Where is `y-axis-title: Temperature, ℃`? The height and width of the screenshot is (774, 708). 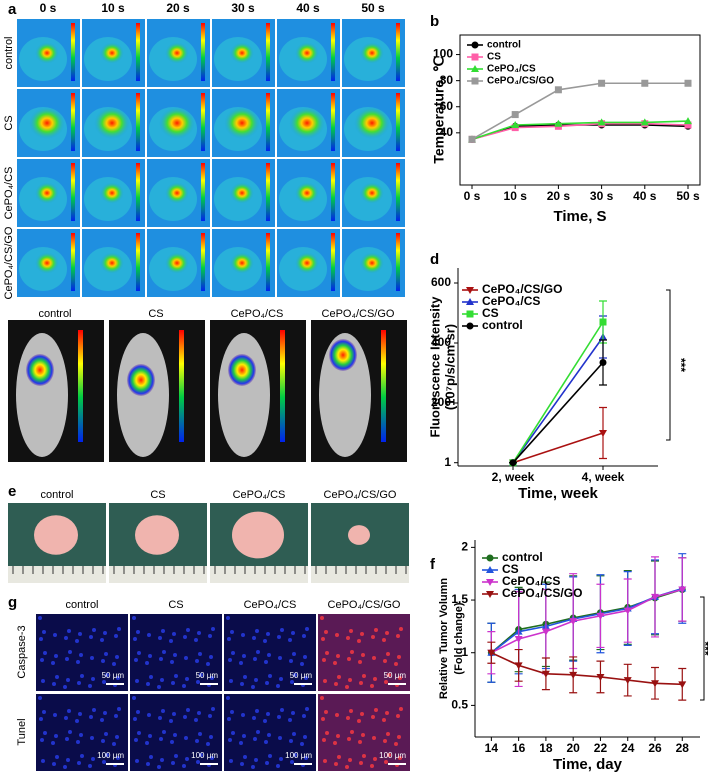 y-axis-title: Temperature, ℃ is located at coordinates (439, 110).